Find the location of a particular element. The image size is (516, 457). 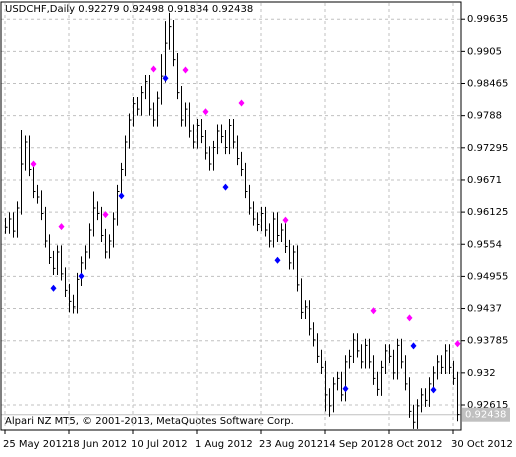

y-tick-label: 0.9905 is located at coordinates (484, 51).